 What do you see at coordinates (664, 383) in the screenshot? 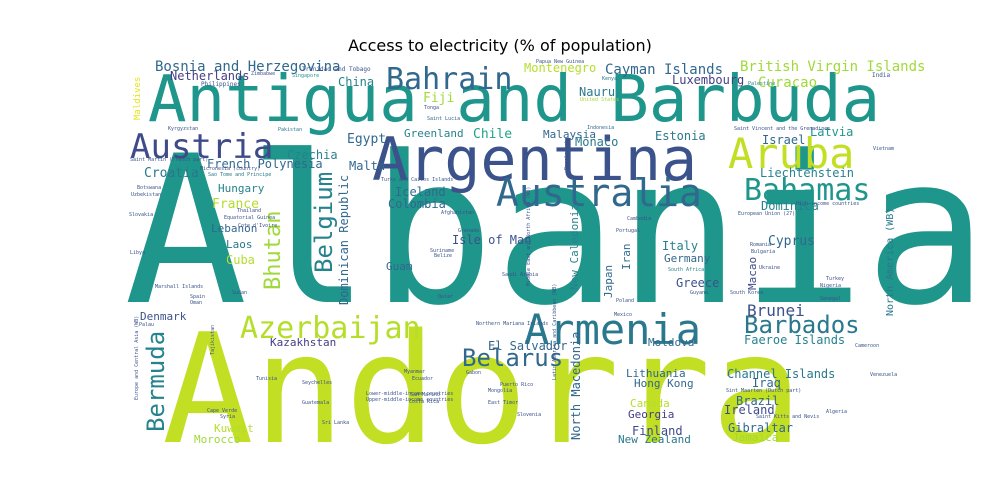
I see `word-hong-kong: Hong Kong` at bounding box center [664, 383].